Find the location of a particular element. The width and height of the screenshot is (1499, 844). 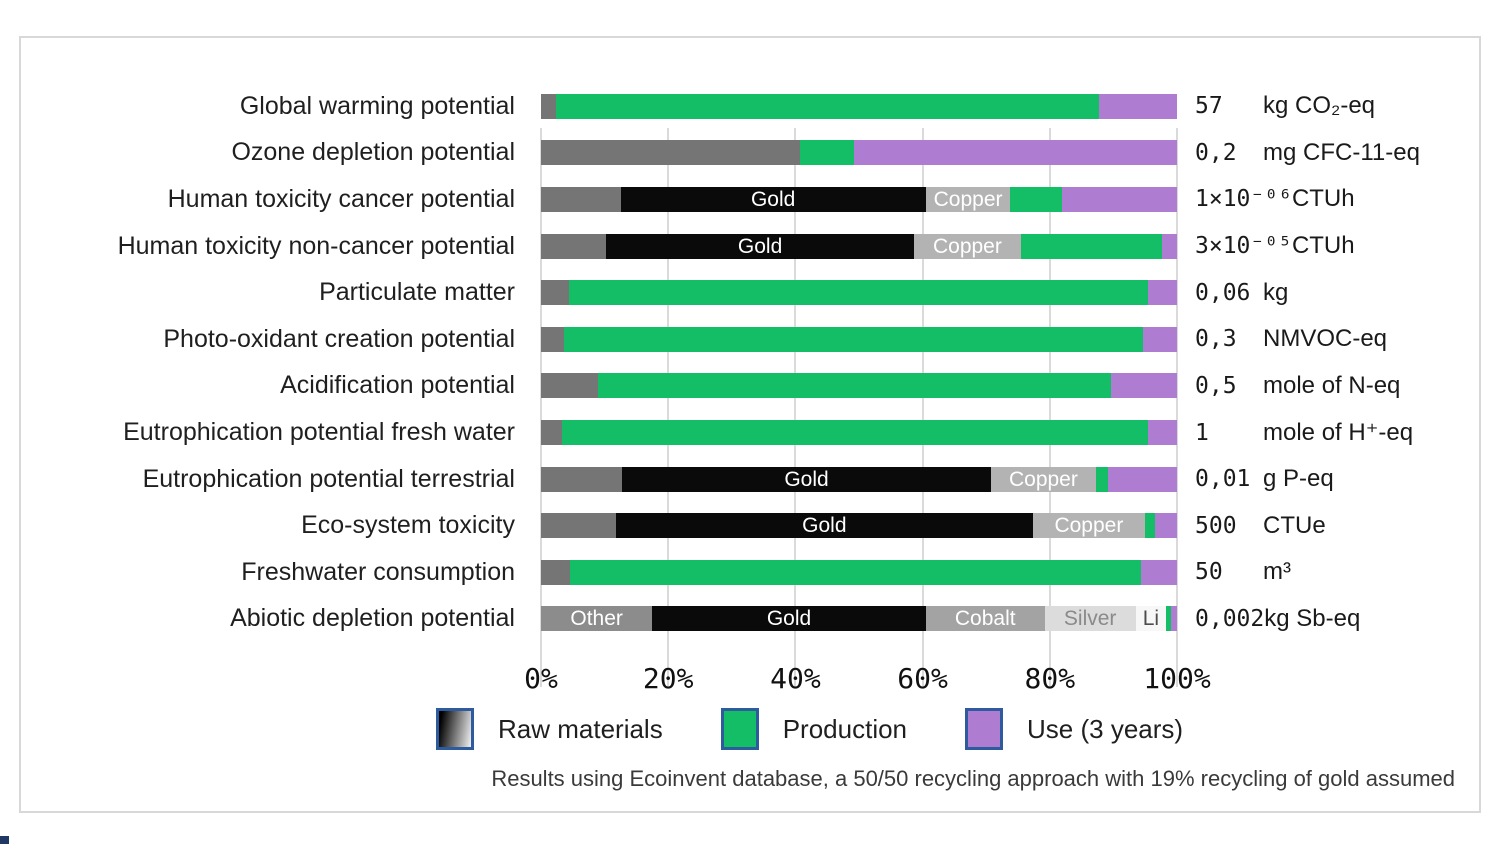

value-unit: mole of H⁺-eq is located at coordinates (1338, 432).